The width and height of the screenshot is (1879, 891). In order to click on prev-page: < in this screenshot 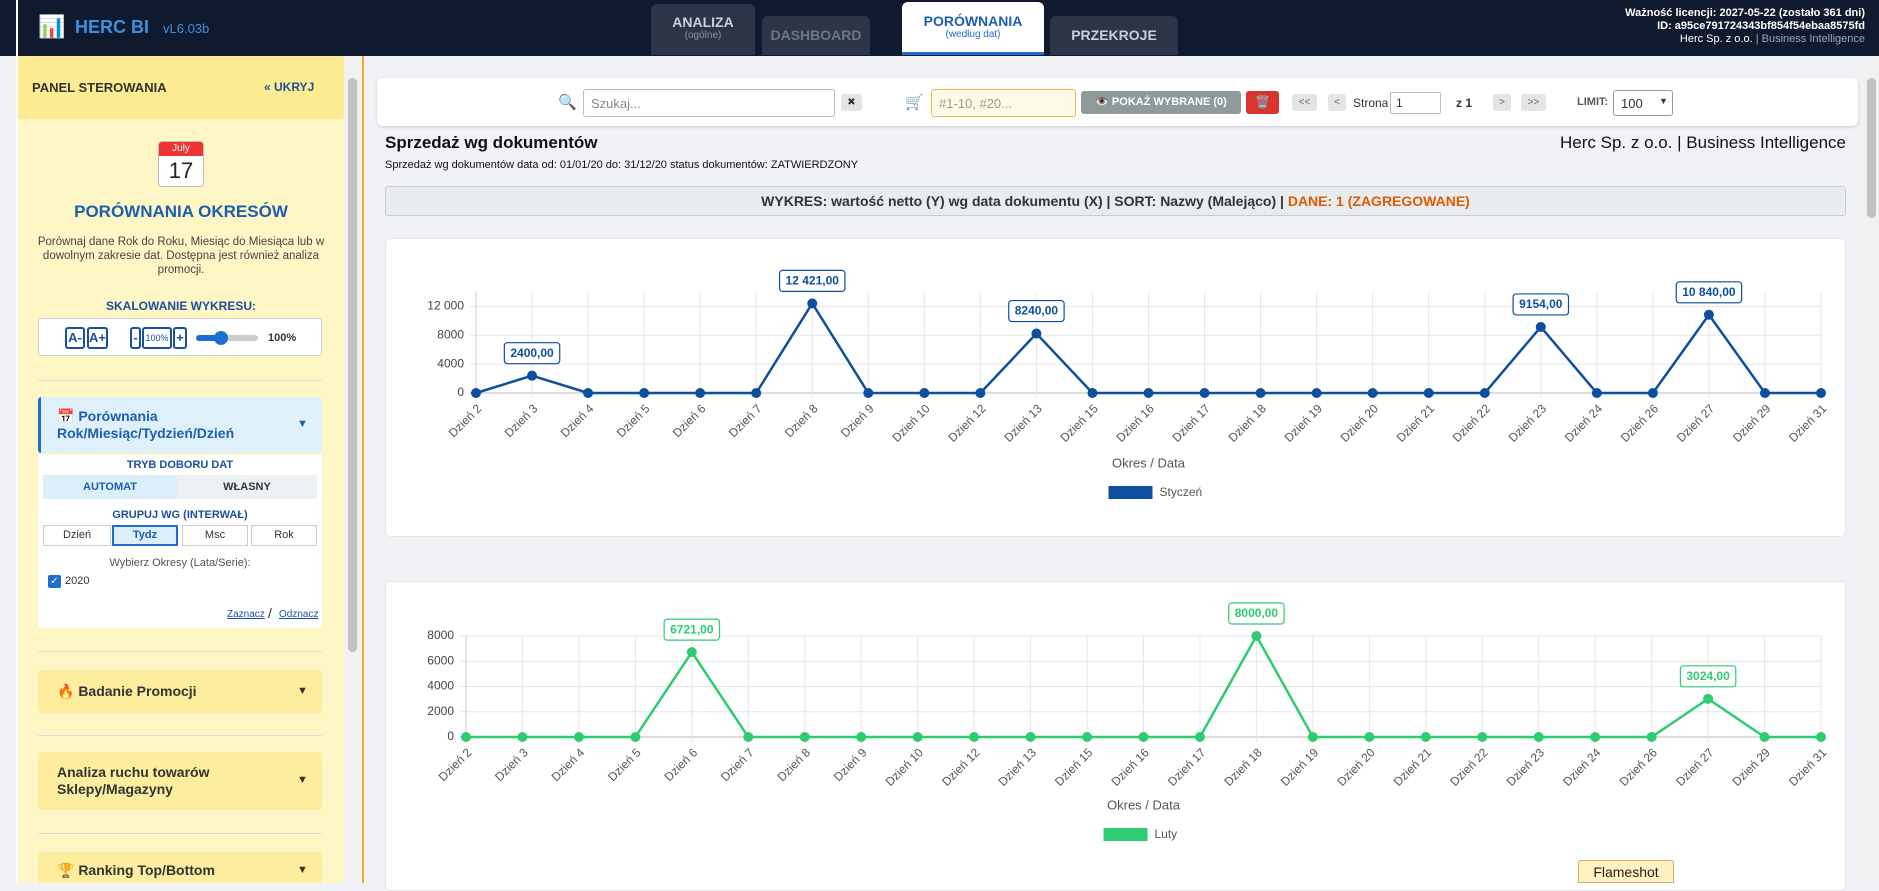, I will do `click(1337, 102)`.